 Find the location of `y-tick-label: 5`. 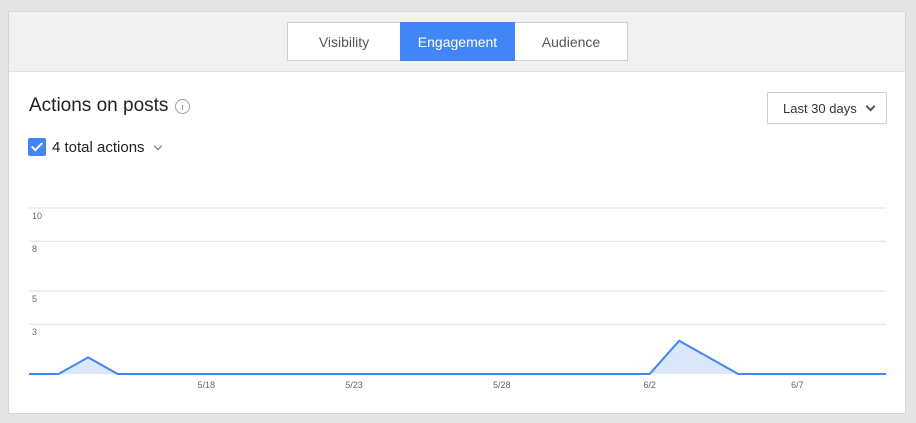

y-tick-label: 5 is located at coordinates (34, 299).